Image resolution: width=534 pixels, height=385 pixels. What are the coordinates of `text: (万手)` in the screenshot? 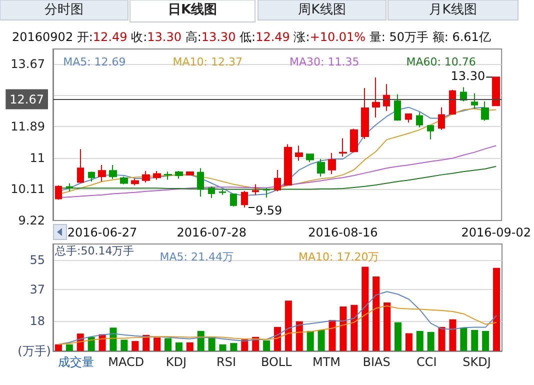 It's located at (34, 351).